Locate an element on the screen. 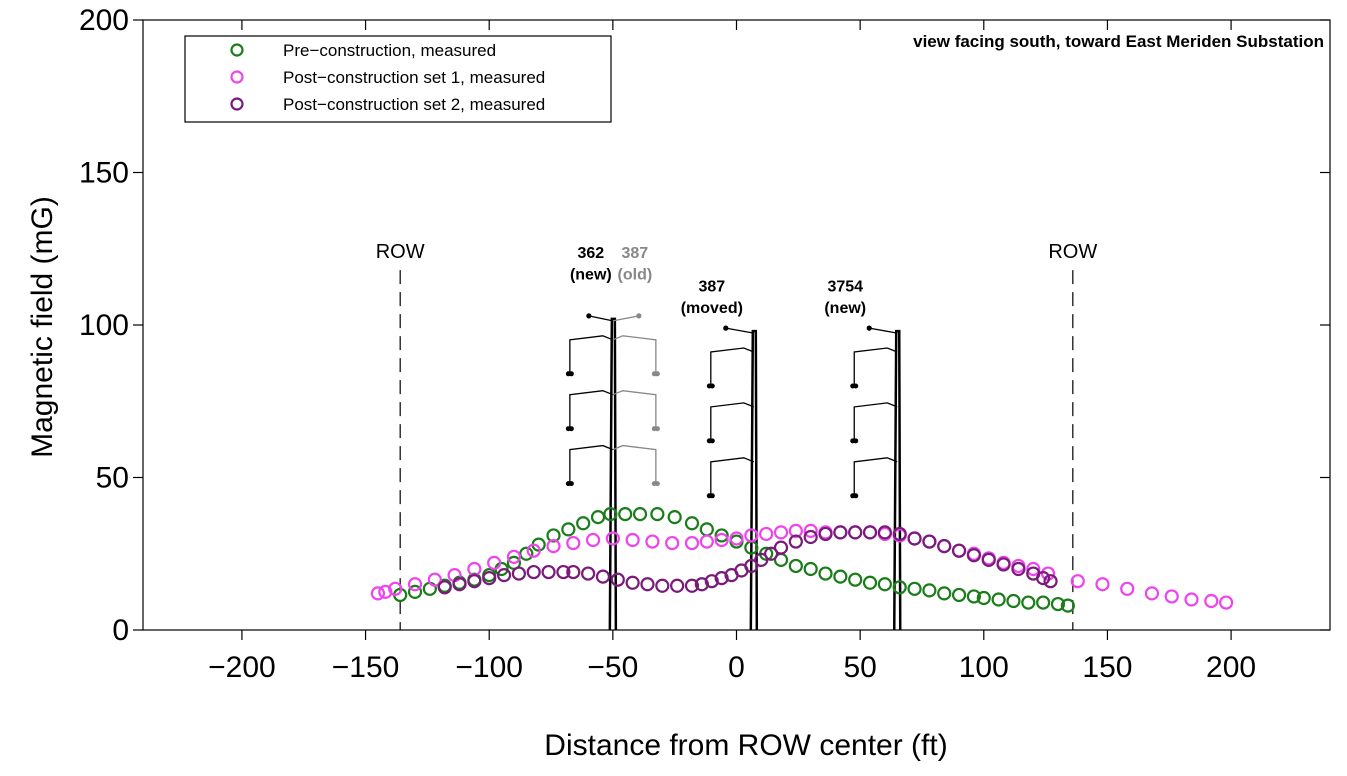 This screenshot has width=1347, height=776. shield-conductor is located at coordinates (589, 316).